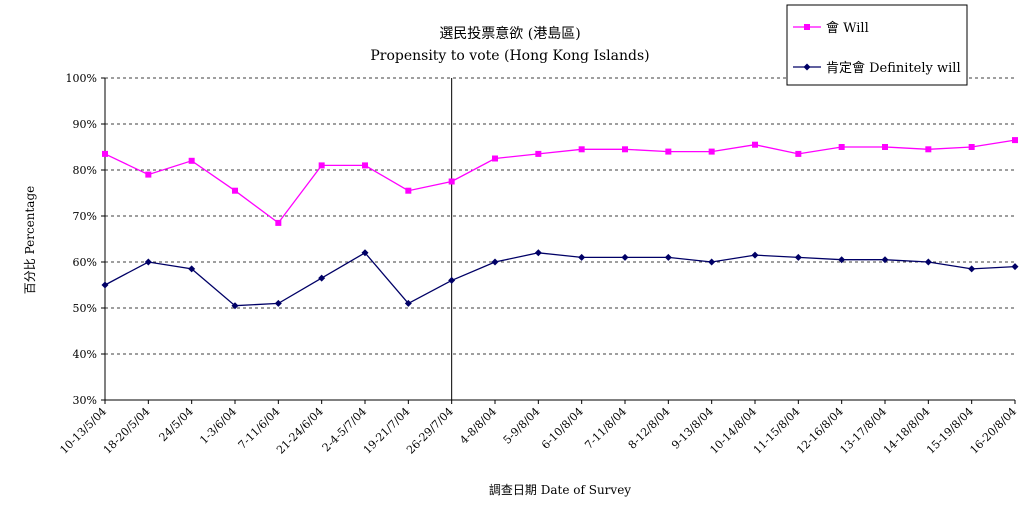 Image resolution: width=1020 pixels, height=519 pixels. What do you see at coordinates (807, 27) in the screenshot?
I see `legend-marker-will` at bounding box center [807, 27].